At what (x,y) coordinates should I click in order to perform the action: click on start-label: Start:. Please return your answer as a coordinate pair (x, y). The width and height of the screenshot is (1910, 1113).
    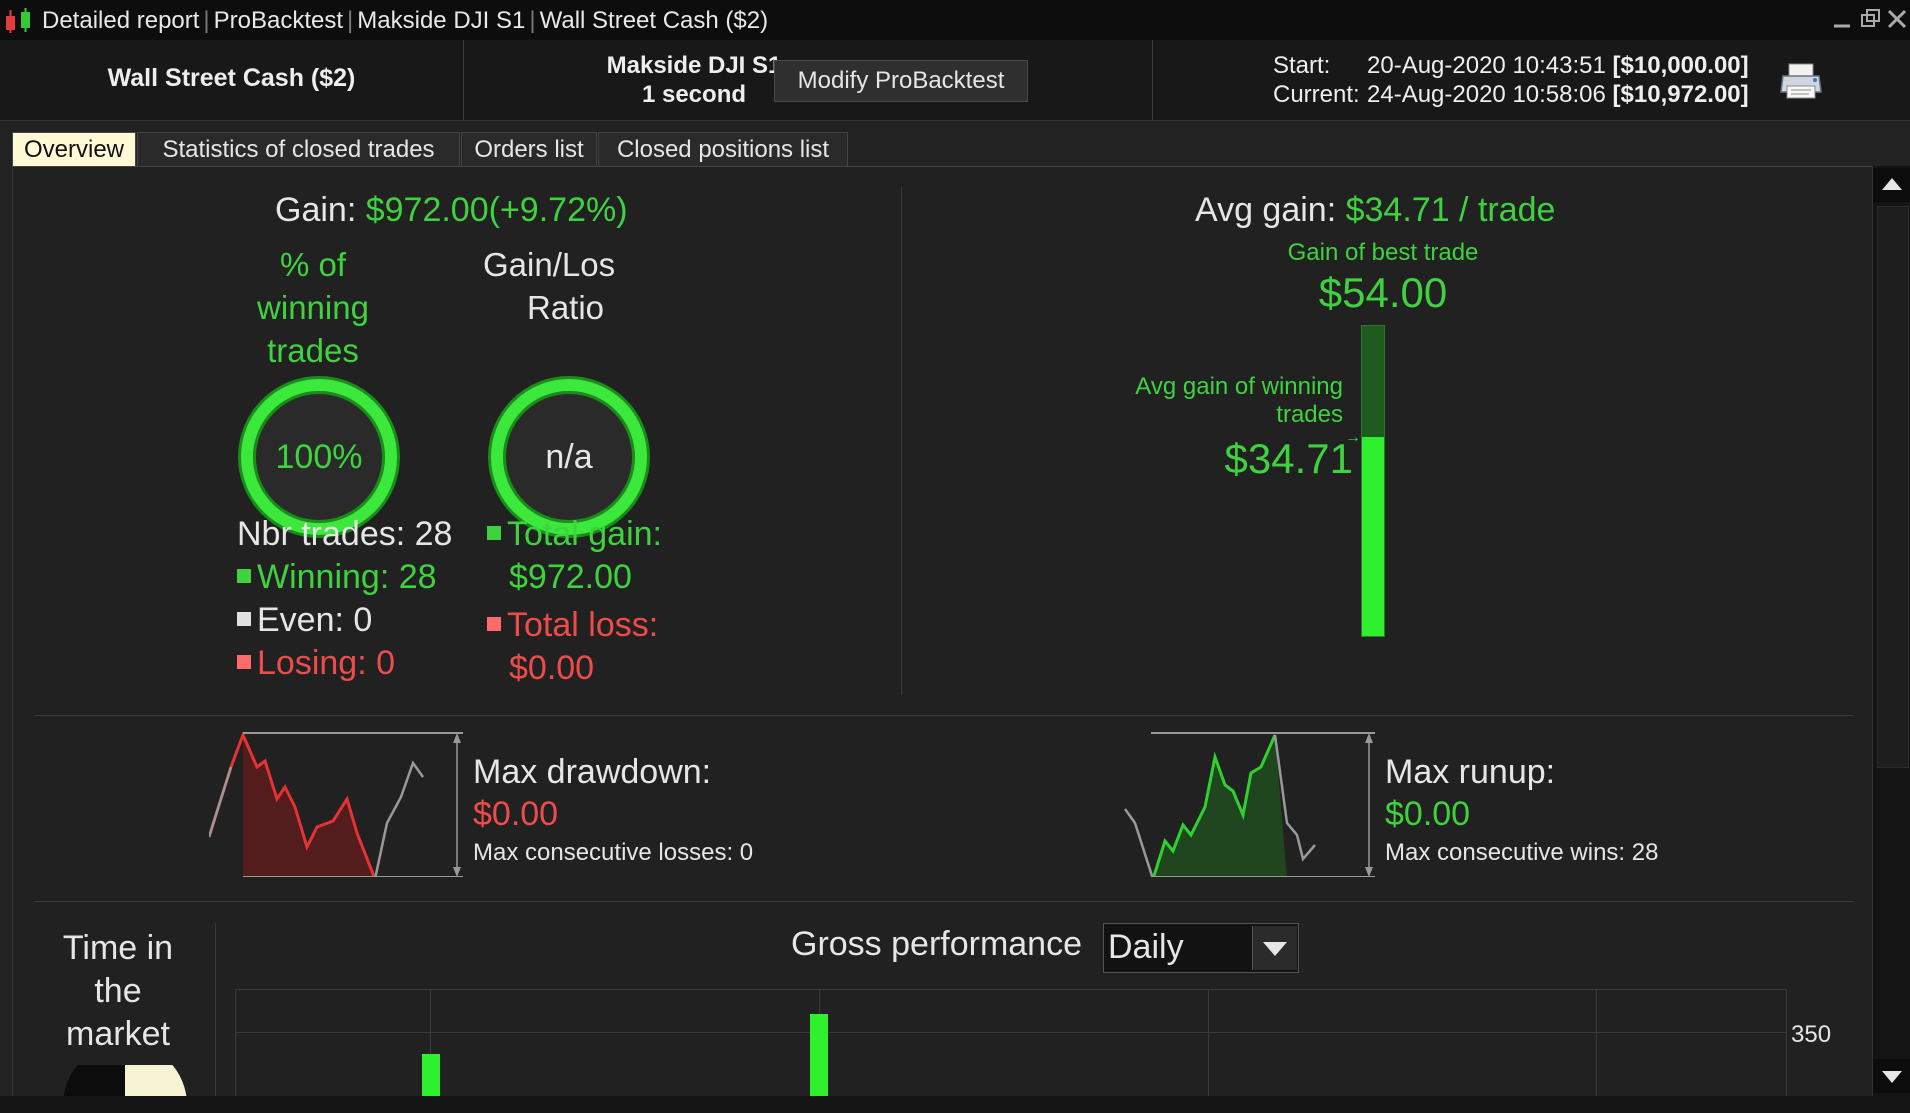
    Looking at the image, I should click on (1302, 65).